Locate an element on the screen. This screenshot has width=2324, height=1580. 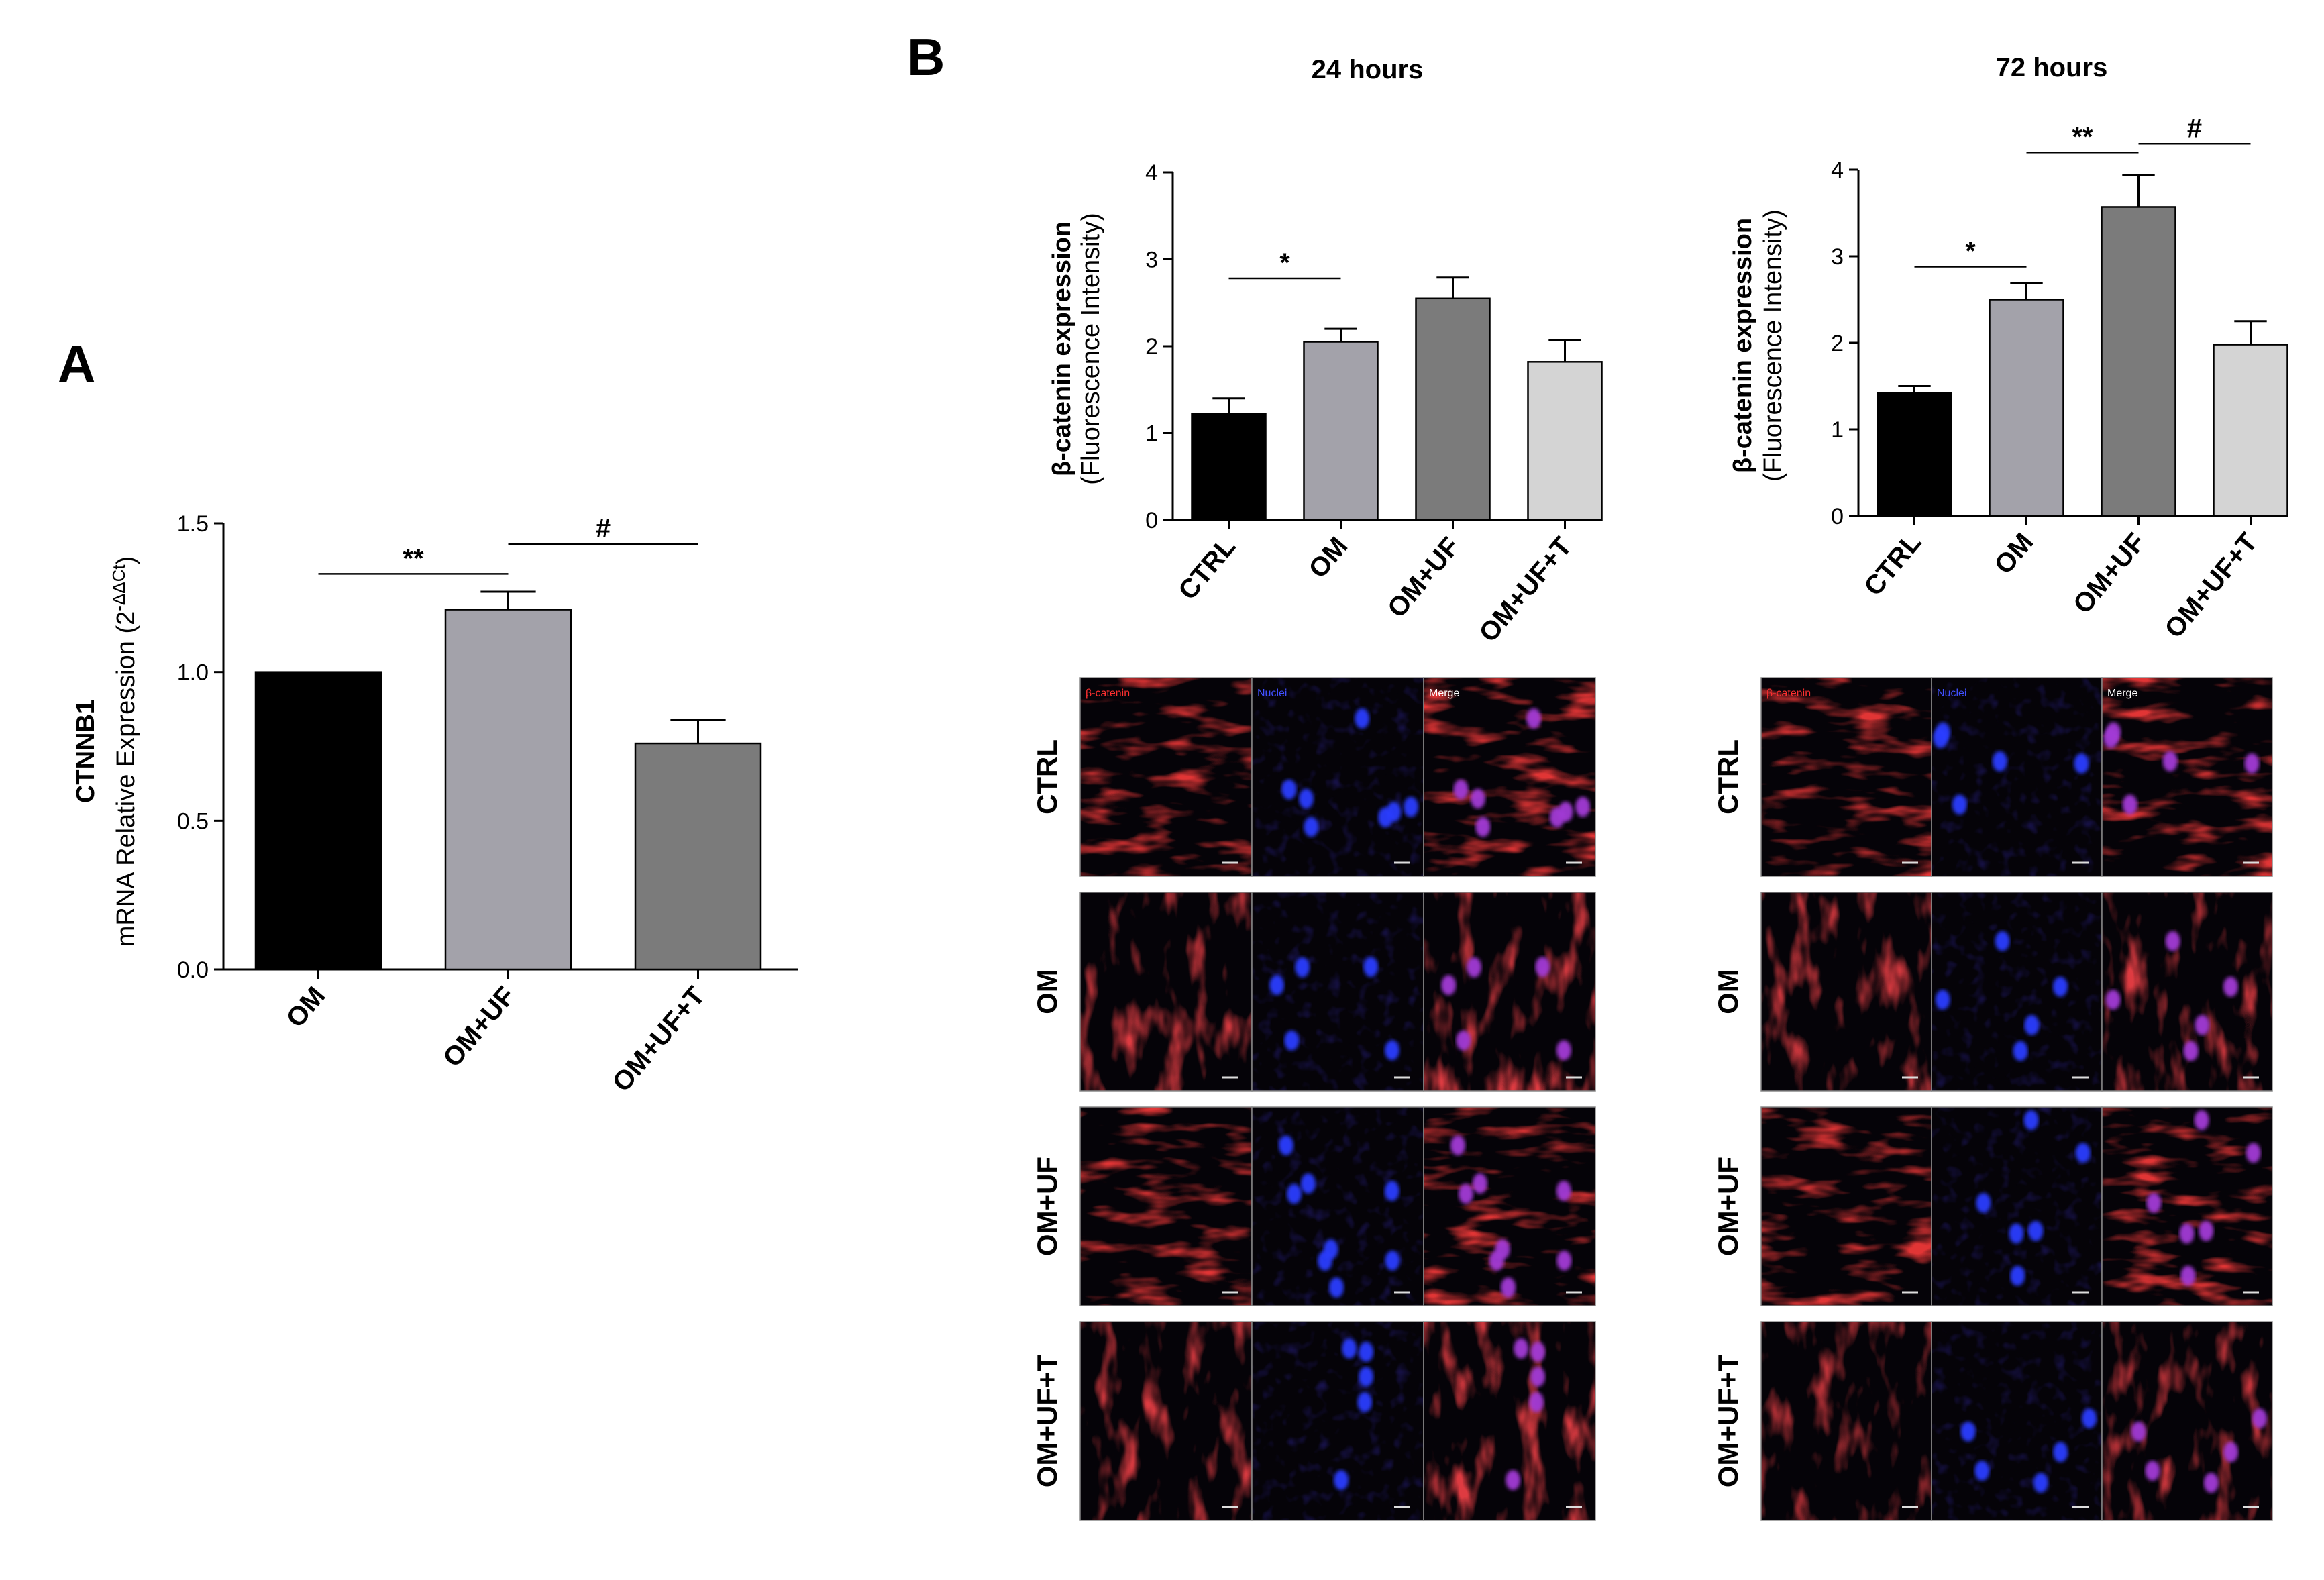
a-category-label: OM+UF+T is located at coordinates (658, 1040).